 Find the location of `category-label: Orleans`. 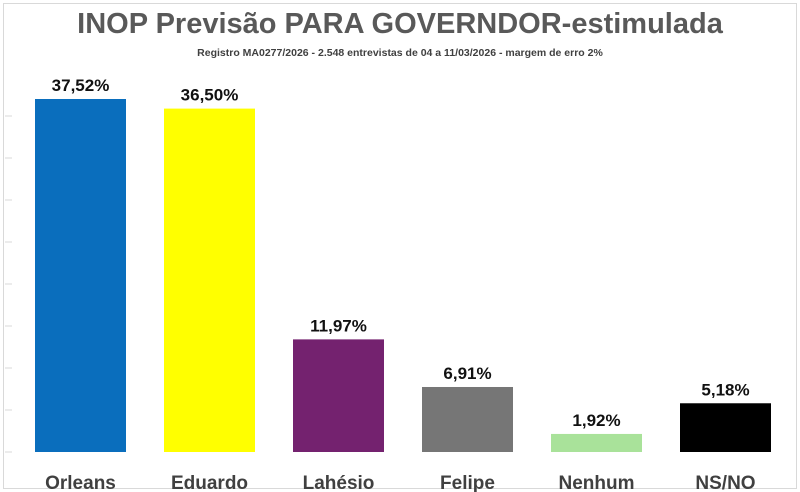

category-label: Orleans is located at coordinates (80, 482).